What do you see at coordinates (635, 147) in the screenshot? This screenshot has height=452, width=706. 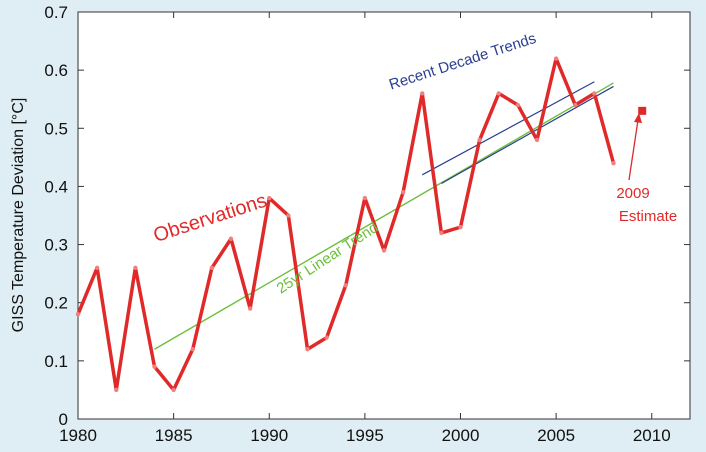 I see `estimate-arrow` at bounding box center [635, 147].